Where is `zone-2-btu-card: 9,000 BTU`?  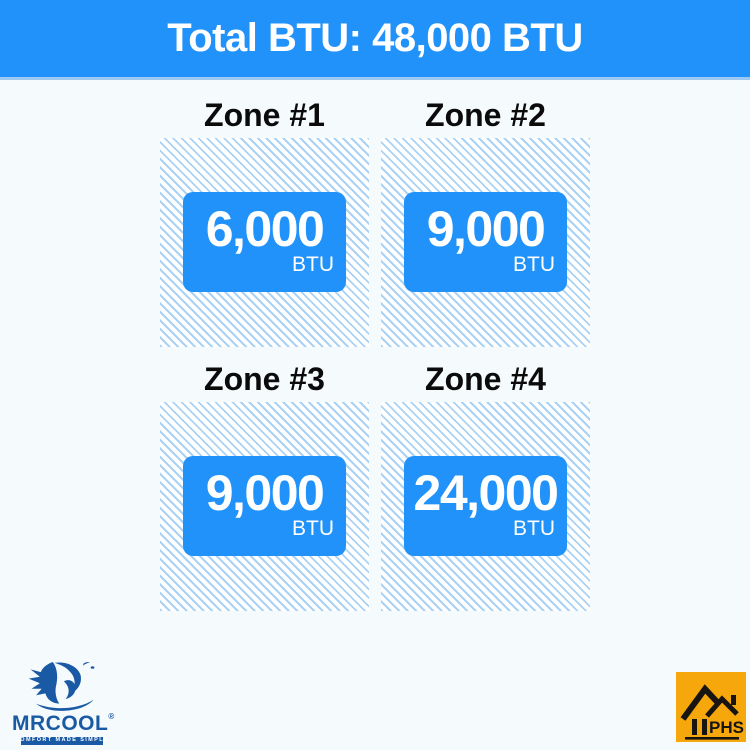
zone-2-btu-card: 9,000 BTU is located at coordinates (485, 242).